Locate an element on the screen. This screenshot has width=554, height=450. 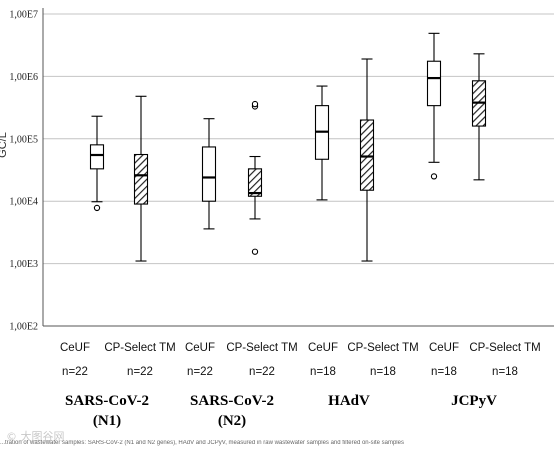
y-tick-label: 1,00E7 is located at coordinates (23, 15).